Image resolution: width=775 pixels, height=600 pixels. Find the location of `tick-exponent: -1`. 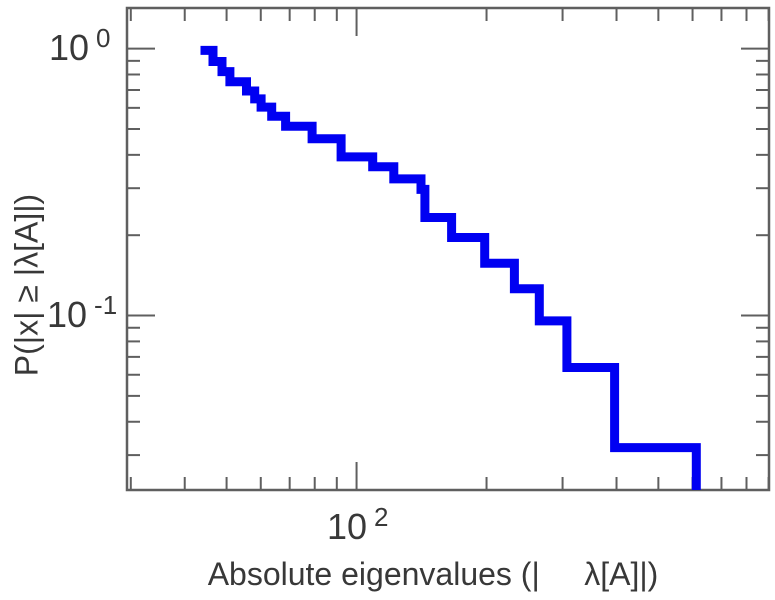

tick-exponent: -1 is located at coordinates (106, 305).